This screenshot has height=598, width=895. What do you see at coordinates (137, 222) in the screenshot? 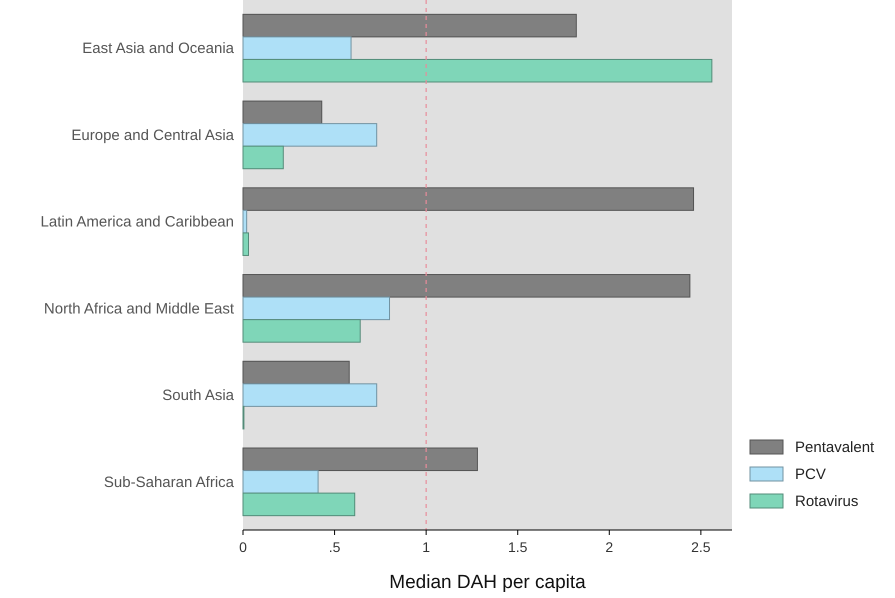
I see `y-tick-label: Latin America and Caribbean` at bounding box center [137, 222].